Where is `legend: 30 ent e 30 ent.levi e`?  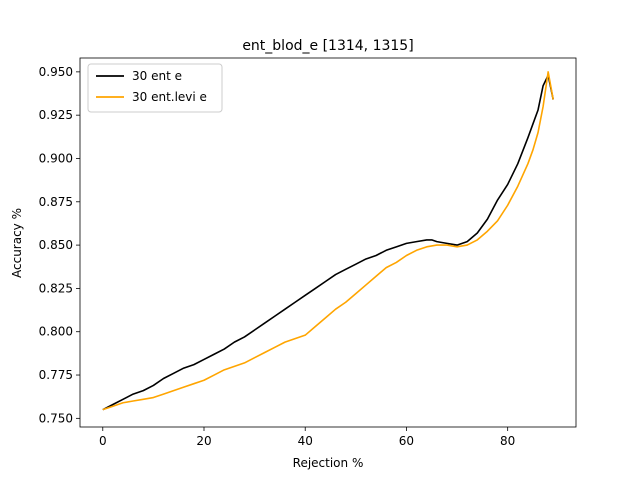
legend: 30 ent e 30 ent.levi e is located at coordinates (155, 88).